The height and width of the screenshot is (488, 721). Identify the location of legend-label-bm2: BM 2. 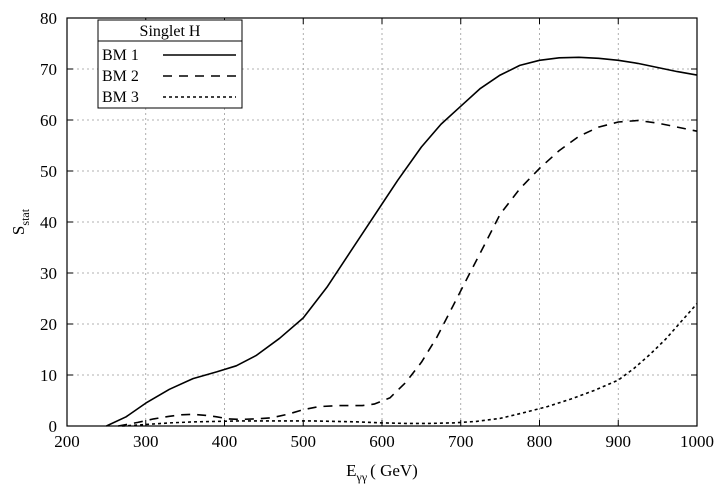
(120, 76).